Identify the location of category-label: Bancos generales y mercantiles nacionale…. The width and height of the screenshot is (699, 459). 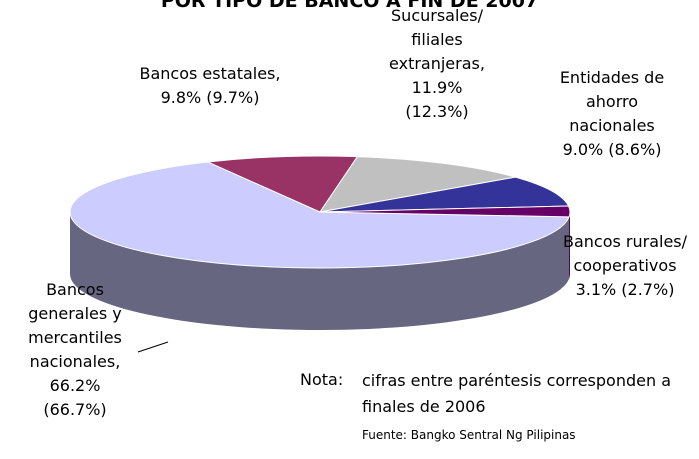
(75, 325).